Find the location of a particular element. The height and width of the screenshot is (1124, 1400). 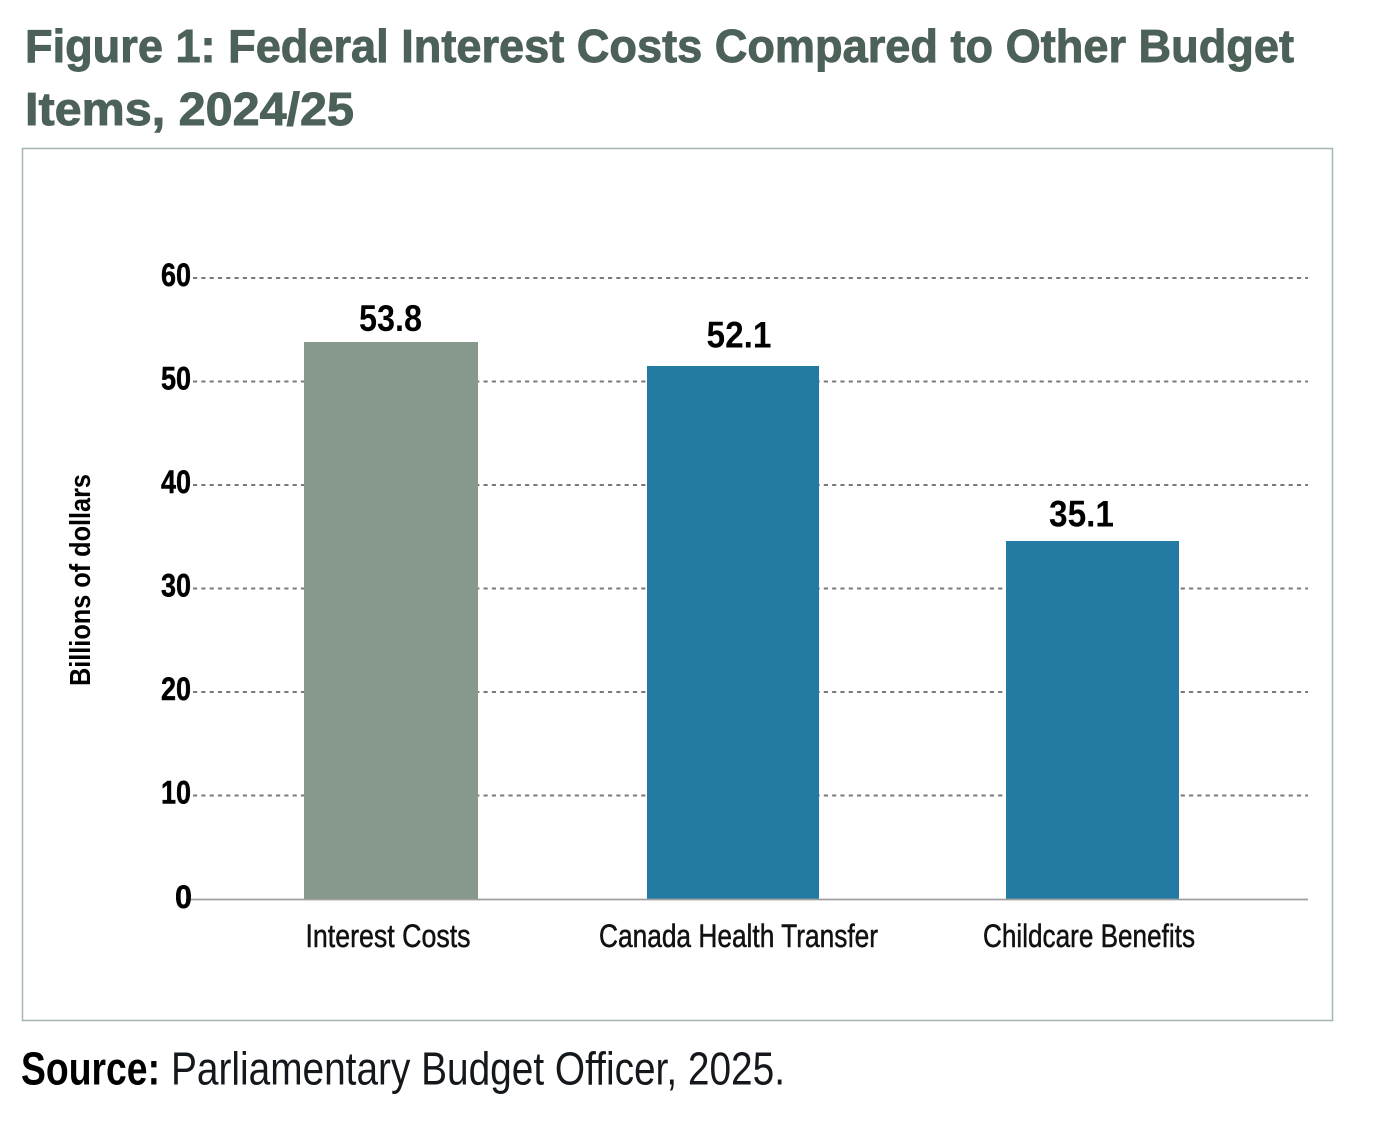

svg-text: Items, 2024/25 is located at coordinates (189, 109).